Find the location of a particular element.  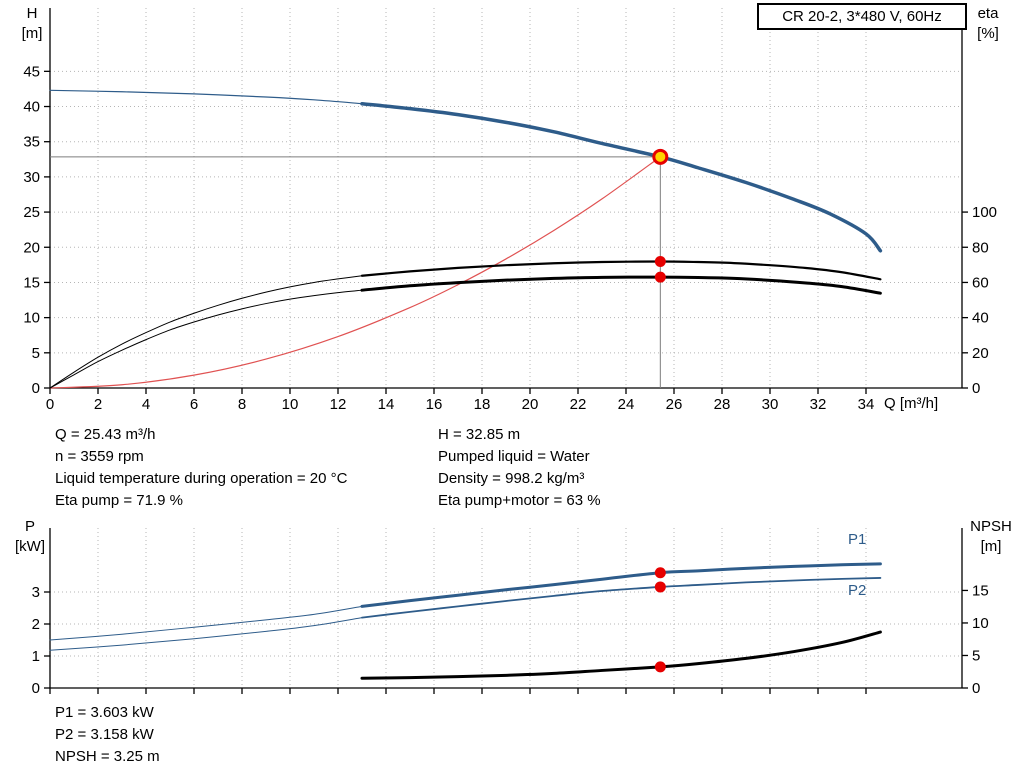

result-line-npsh: NPSH = 3.25 m is located at coordinates (107, 756).